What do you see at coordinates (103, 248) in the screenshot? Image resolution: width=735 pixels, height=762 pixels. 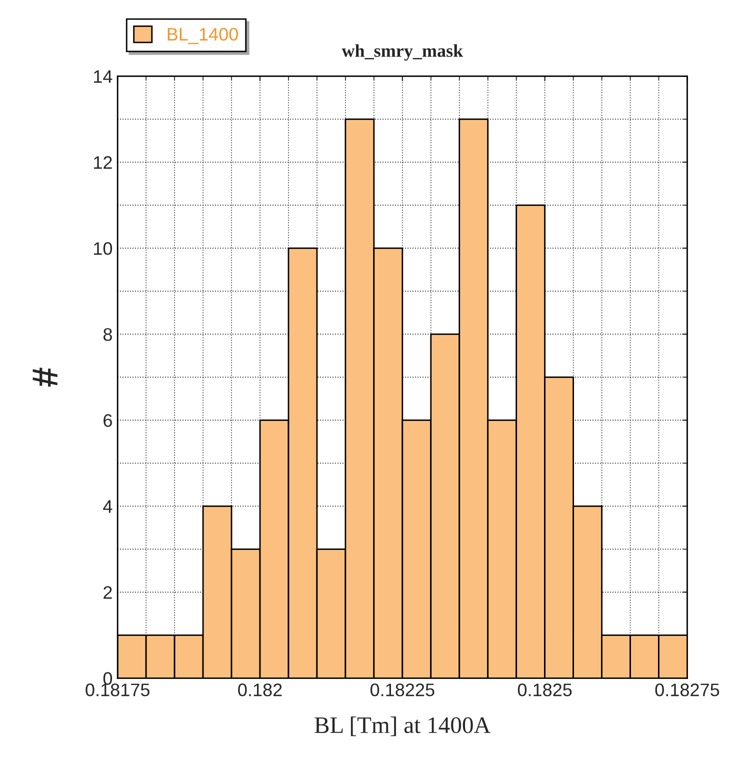 I see `y-tick-label: 10` at bounding box center [103, 248].